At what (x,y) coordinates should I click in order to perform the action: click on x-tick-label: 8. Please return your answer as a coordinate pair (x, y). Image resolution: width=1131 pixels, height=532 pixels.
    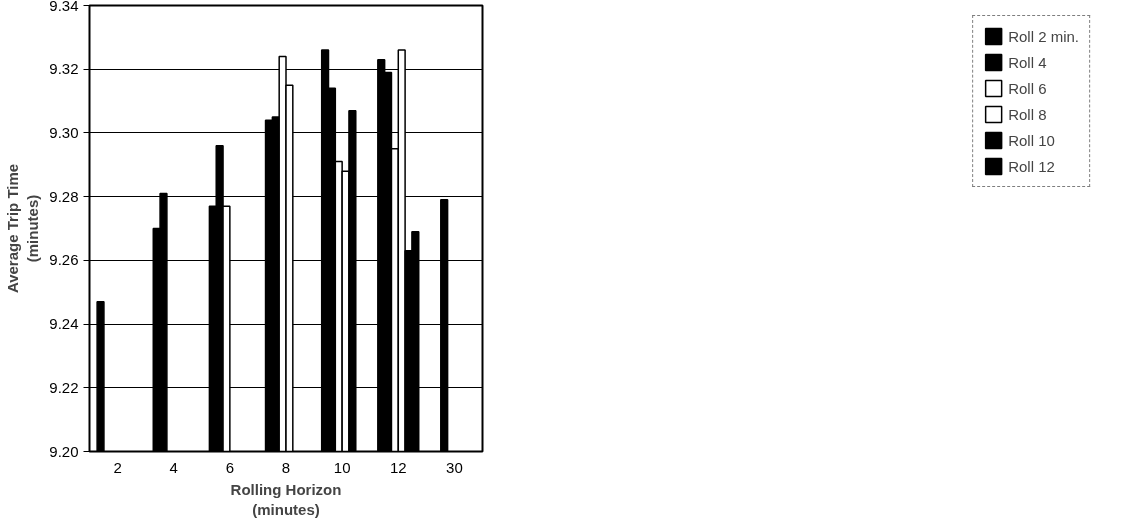
    Looking at the image, I should click on (286, 467).